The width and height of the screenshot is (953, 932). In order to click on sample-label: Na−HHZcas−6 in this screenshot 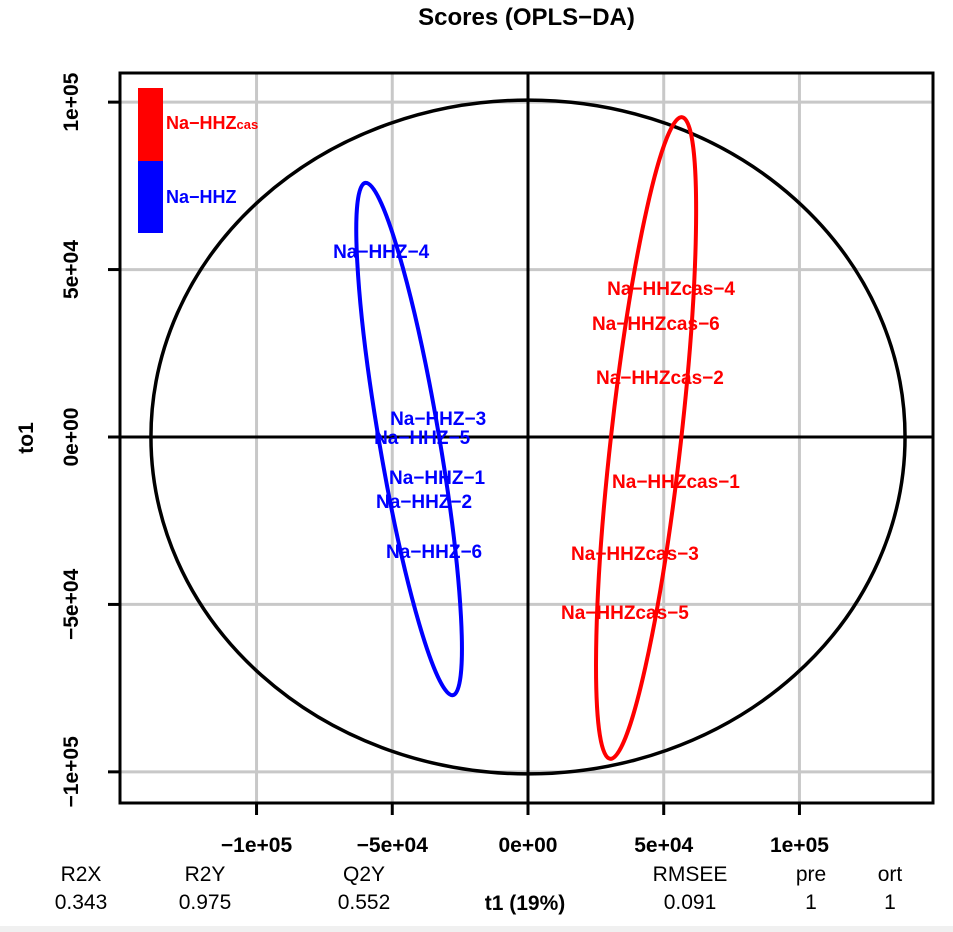, I will do `click(656, 324)`.